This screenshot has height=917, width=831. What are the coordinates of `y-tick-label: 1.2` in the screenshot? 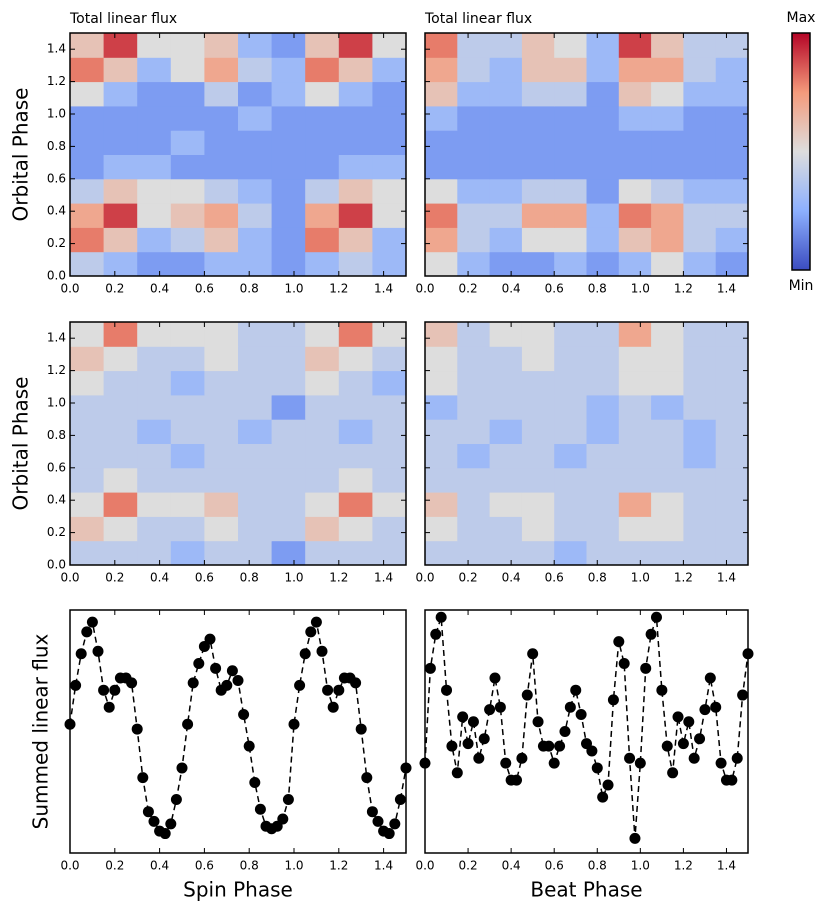 It's located at (56, 81).